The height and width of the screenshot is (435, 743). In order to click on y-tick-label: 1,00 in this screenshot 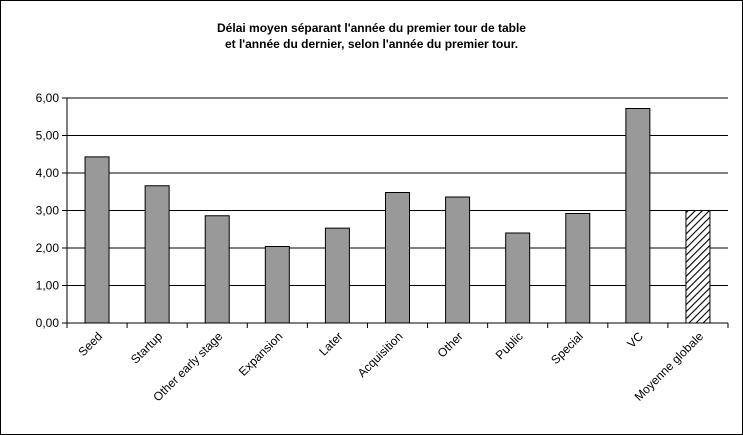, I will do `click(48, 286)`.